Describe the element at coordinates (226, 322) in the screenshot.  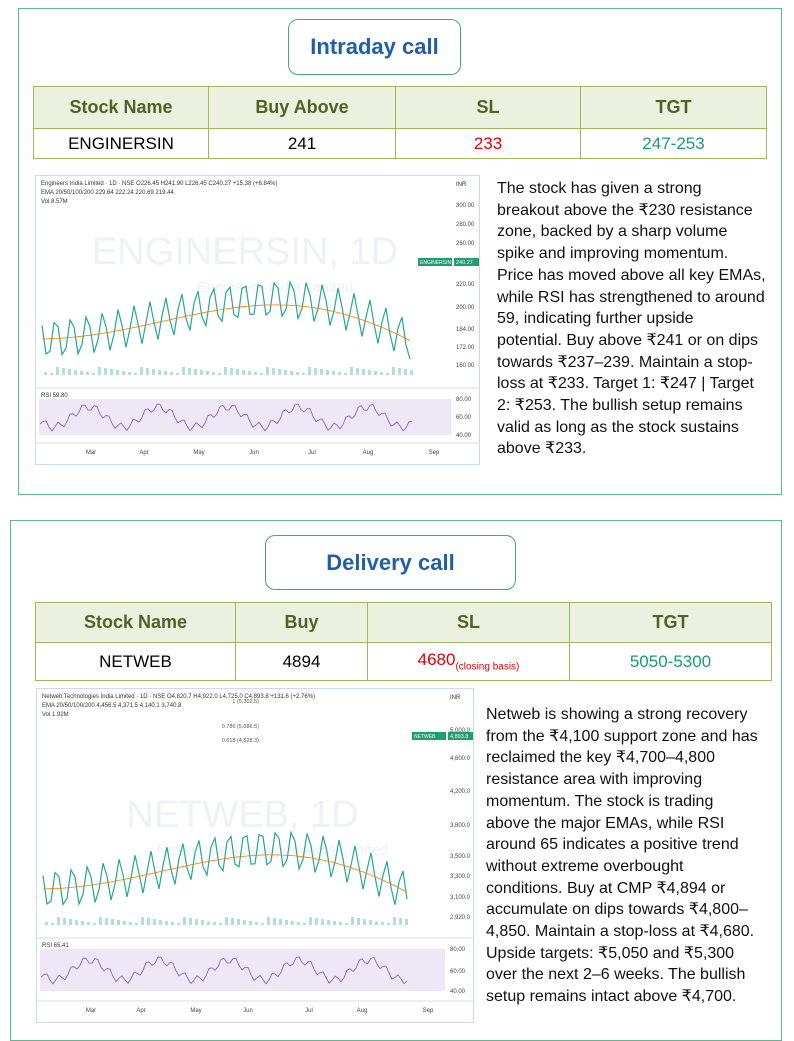
I see `ema-line` at that location.